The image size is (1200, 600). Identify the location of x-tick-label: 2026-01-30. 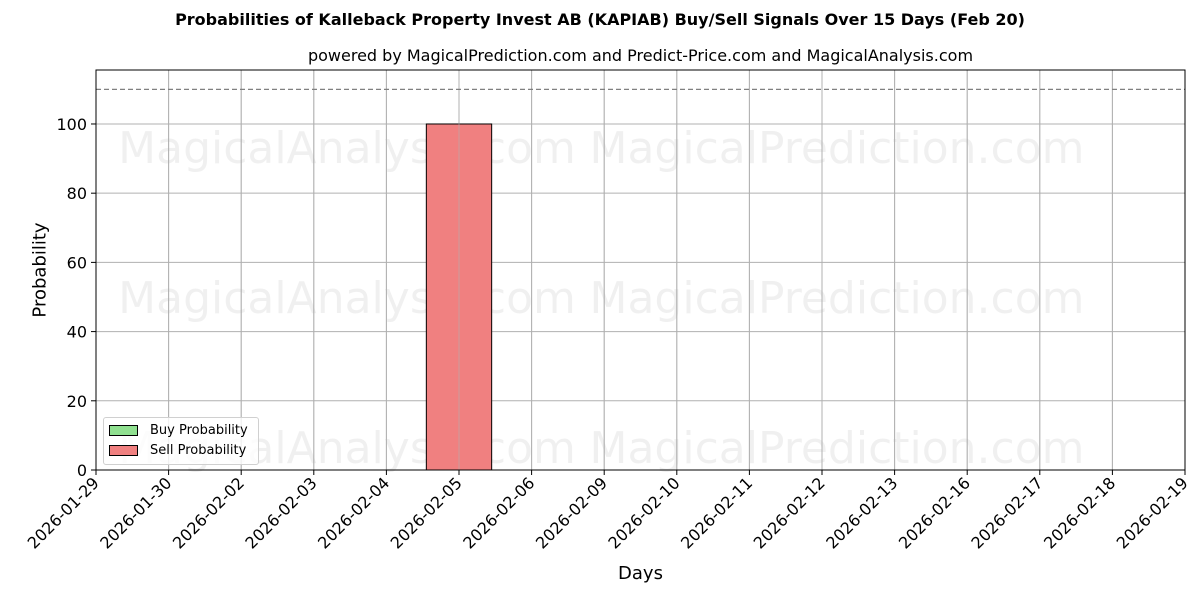
(135, 512).